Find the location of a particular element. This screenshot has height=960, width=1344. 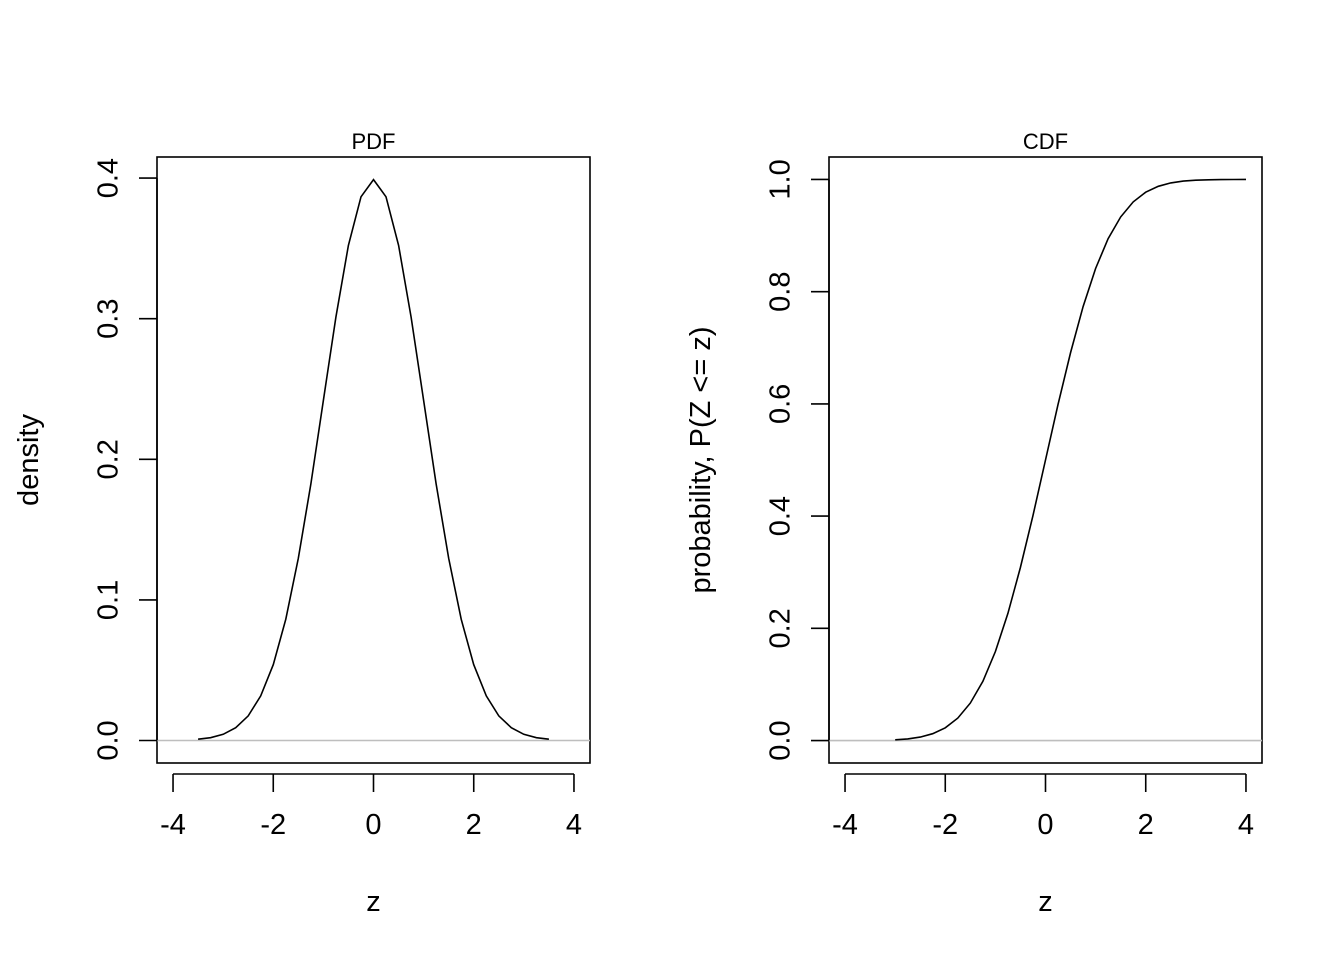

cdf-y-tick-label: 0.0 is located at coordinates (781, 740).